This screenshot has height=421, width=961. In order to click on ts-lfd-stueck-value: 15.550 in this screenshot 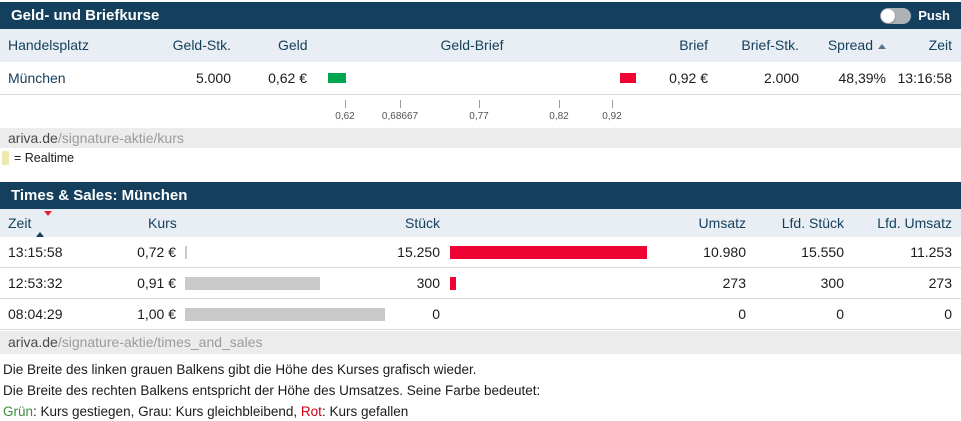, I will do `click(822, 252)`.